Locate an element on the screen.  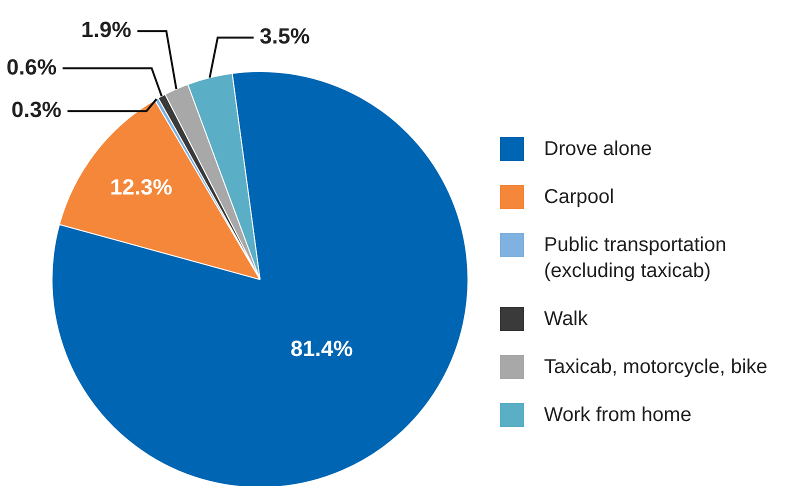
data-label: 81.4% is located at coordinates (321, 349).